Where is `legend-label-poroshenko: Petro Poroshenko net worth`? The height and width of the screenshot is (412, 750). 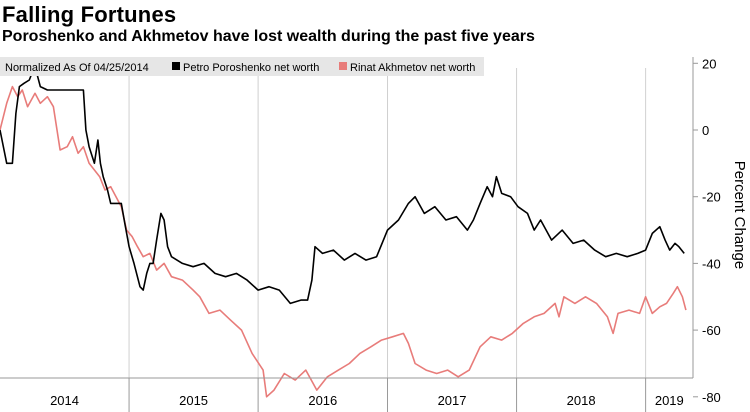
legend-label-poroshenko: Petro Poroshenko net worth is located at coordinates (251, 68).